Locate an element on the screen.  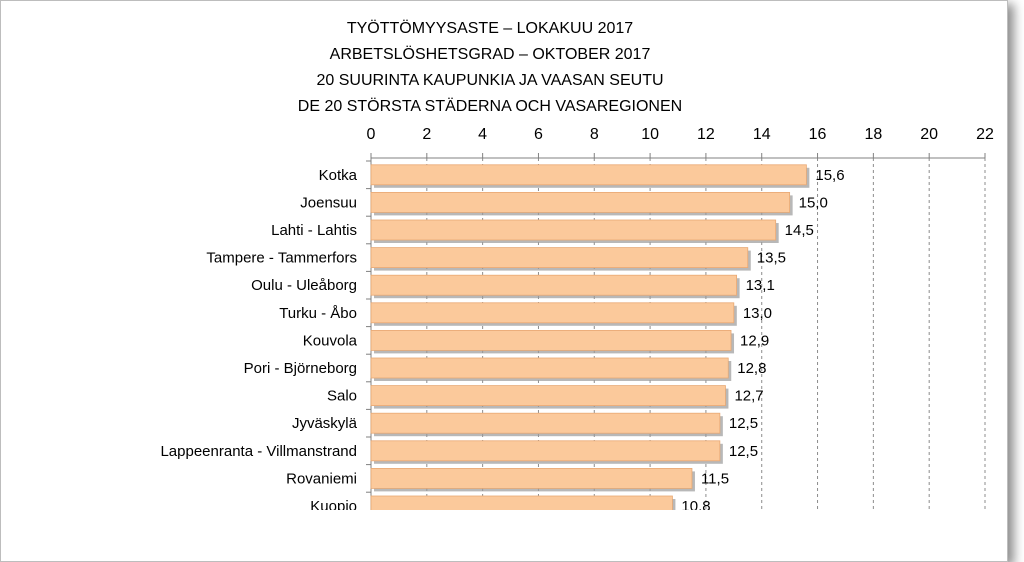
category-label: Lahti - Lahtis is located at coordinates (314, 230).